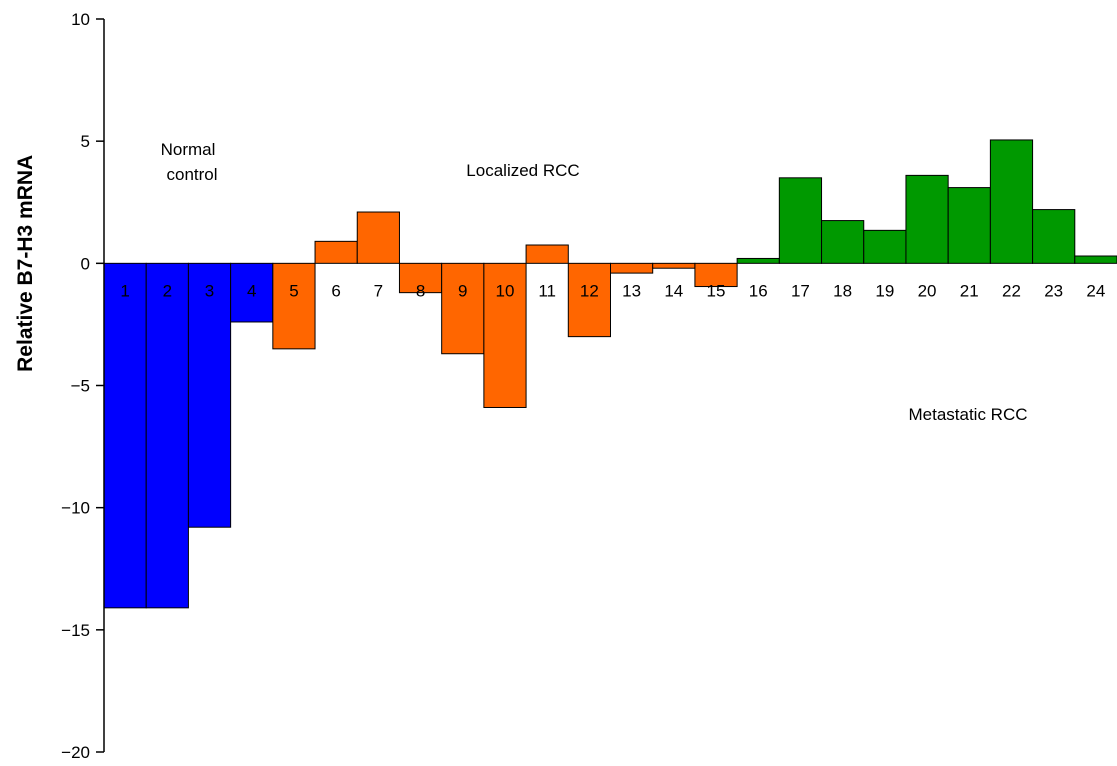 This screenshot has height=766, width=1117. I want to click on category-label-1: 1, so click(124, 290).